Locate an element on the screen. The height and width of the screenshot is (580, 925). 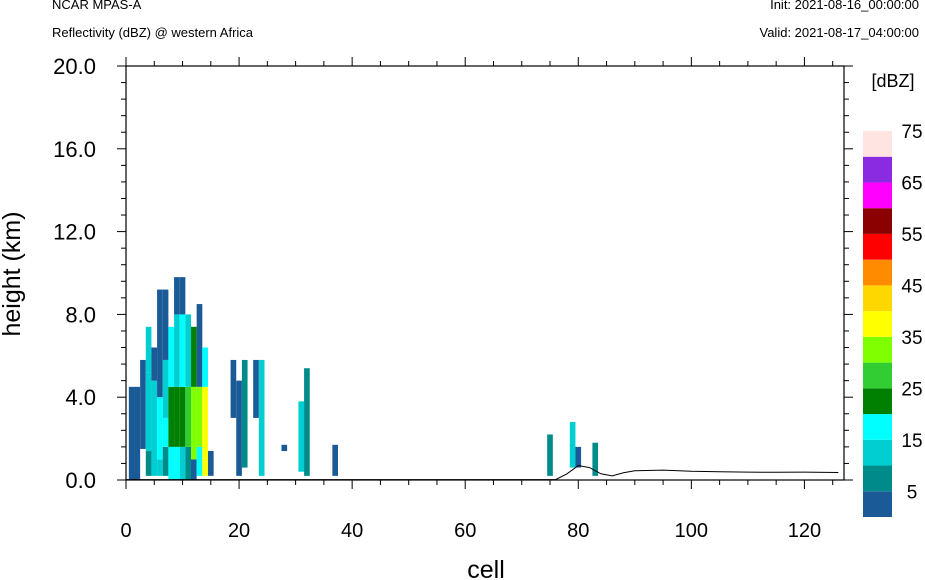
y-tick-label: 4.0 is located at coordinates (80, 397).